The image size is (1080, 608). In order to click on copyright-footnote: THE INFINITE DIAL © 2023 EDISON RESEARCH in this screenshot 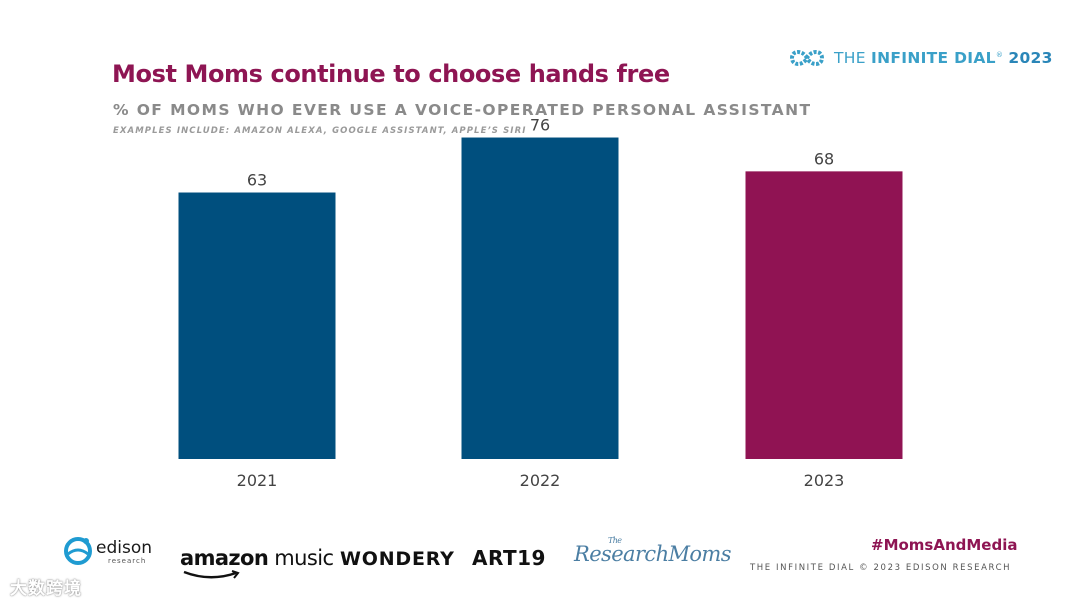, I will do `click(881, 568)`.